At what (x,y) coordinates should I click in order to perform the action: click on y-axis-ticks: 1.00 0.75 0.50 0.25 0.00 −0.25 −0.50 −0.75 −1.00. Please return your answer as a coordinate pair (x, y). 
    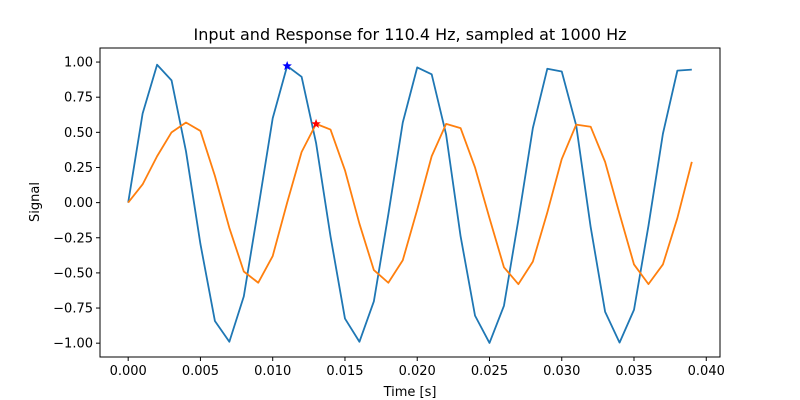
    Looking at the image, I should click on (76, 204).